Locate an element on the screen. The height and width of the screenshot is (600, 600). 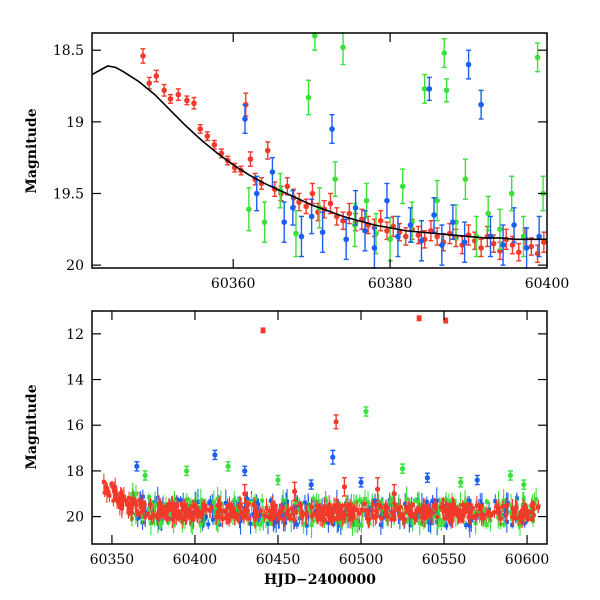
bottom-x-axis-title: HJD−2400000 is located at coordinates (320, 580).